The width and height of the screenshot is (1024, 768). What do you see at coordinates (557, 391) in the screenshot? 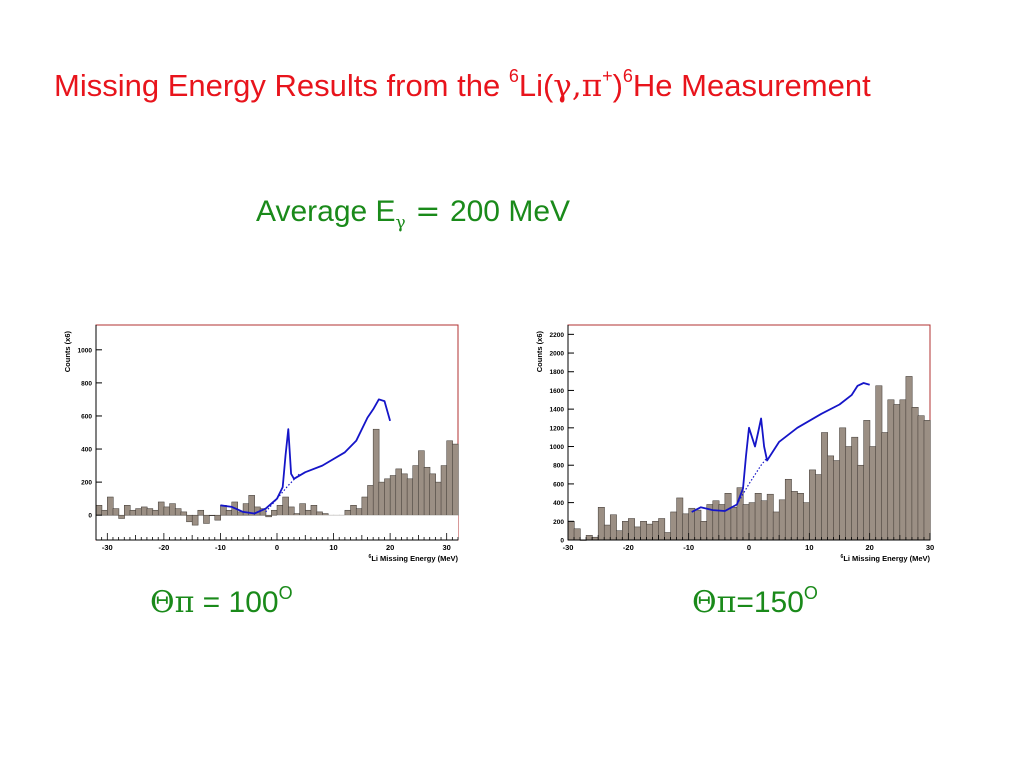
I see `y-tick-label: 1600` at bounding box center [557, 391].